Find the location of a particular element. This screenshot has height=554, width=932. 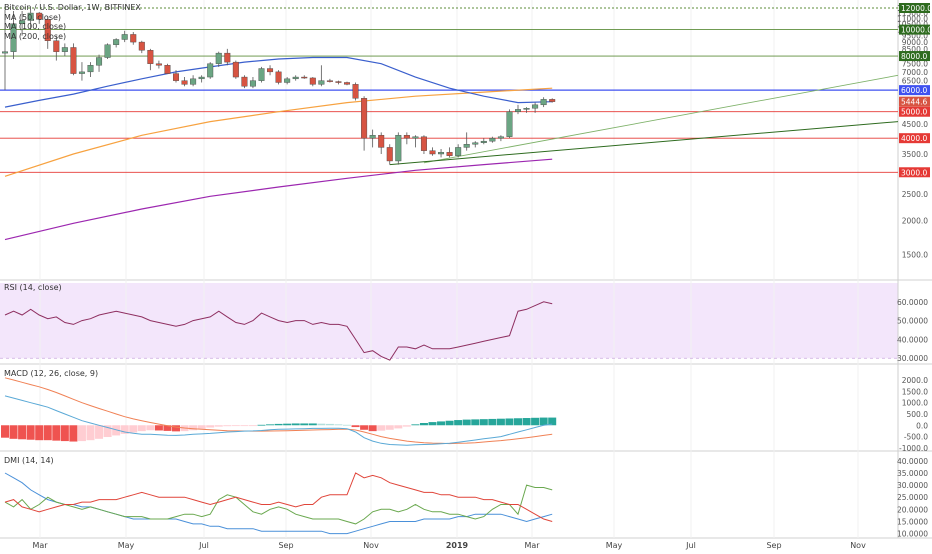

y-tick-label: 11500.0 is located at coordinates (912, 13).